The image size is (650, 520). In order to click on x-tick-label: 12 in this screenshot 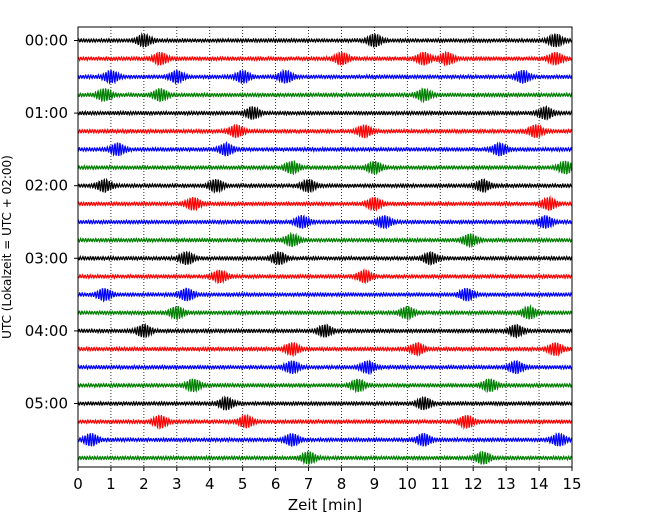, I will do `click(473, 484)`.